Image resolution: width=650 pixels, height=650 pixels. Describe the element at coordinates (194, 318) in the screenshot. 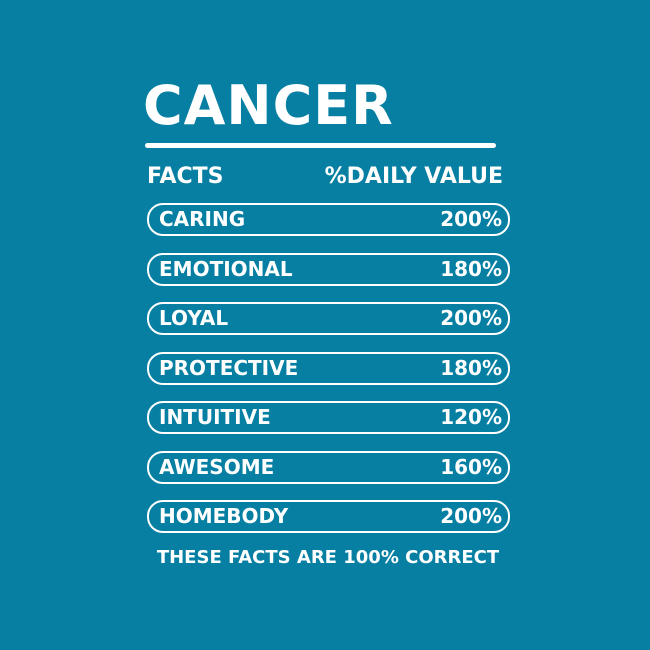

I see `fact-label: LOYAL` at that location.